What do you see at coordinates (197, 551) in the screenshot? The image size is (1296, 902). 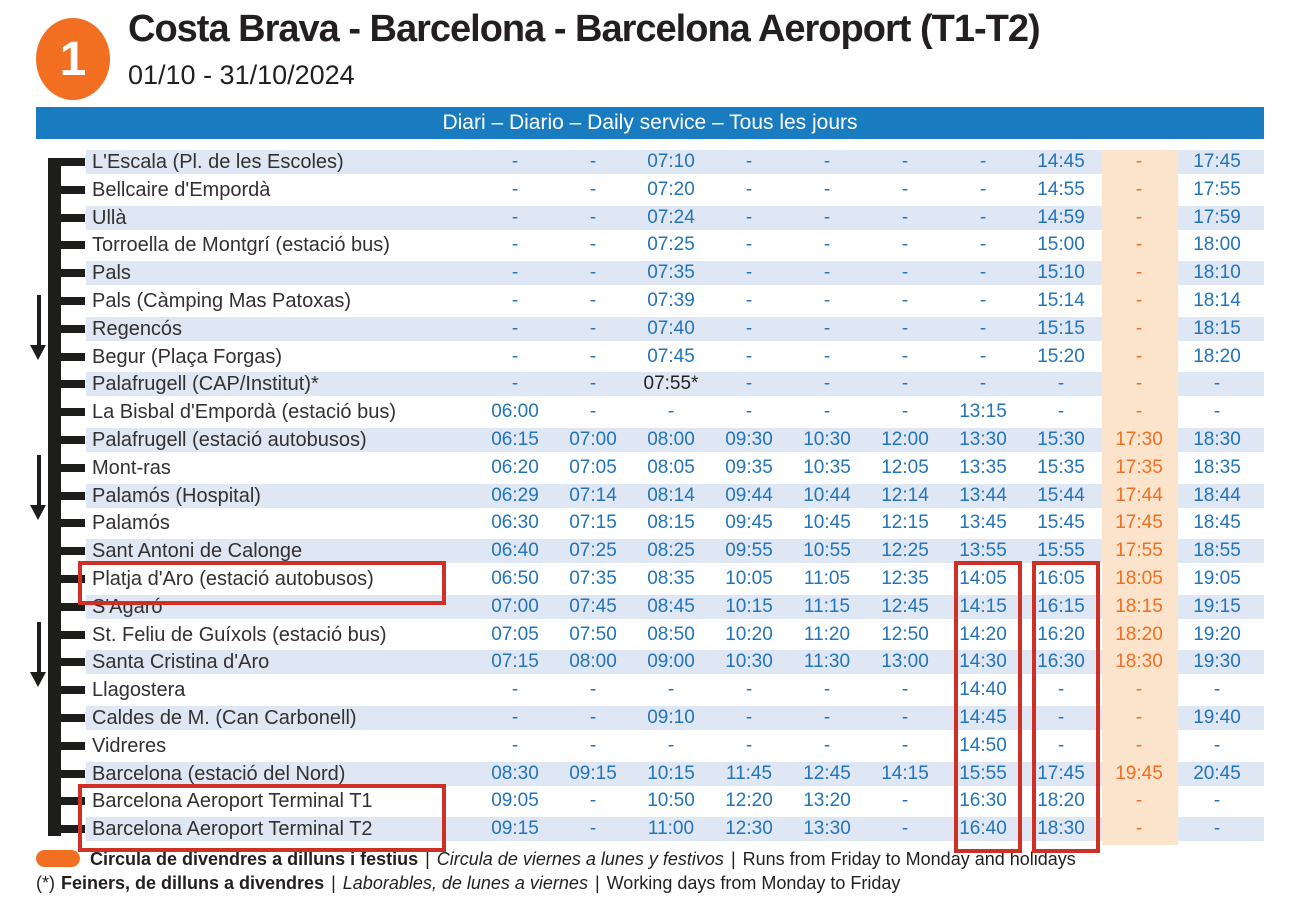 I see `stop-name: Sant Antoni de Calonge` at bounding box center [197, 551].